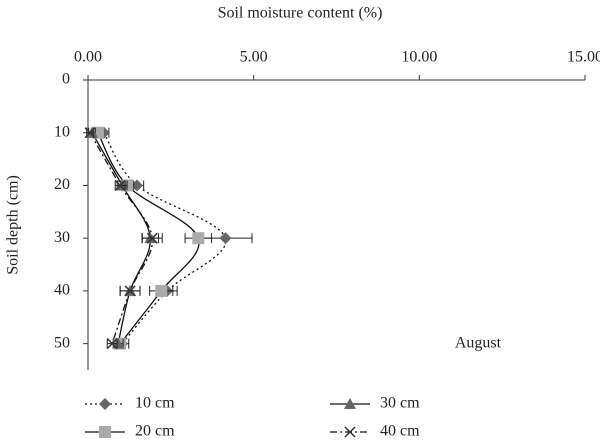 This screenshot has width=600, height=444. What do you see at coordinates (62, 290) in the screenshot?
I see `y-tick-label: 40` at bounding box center [62, 290].